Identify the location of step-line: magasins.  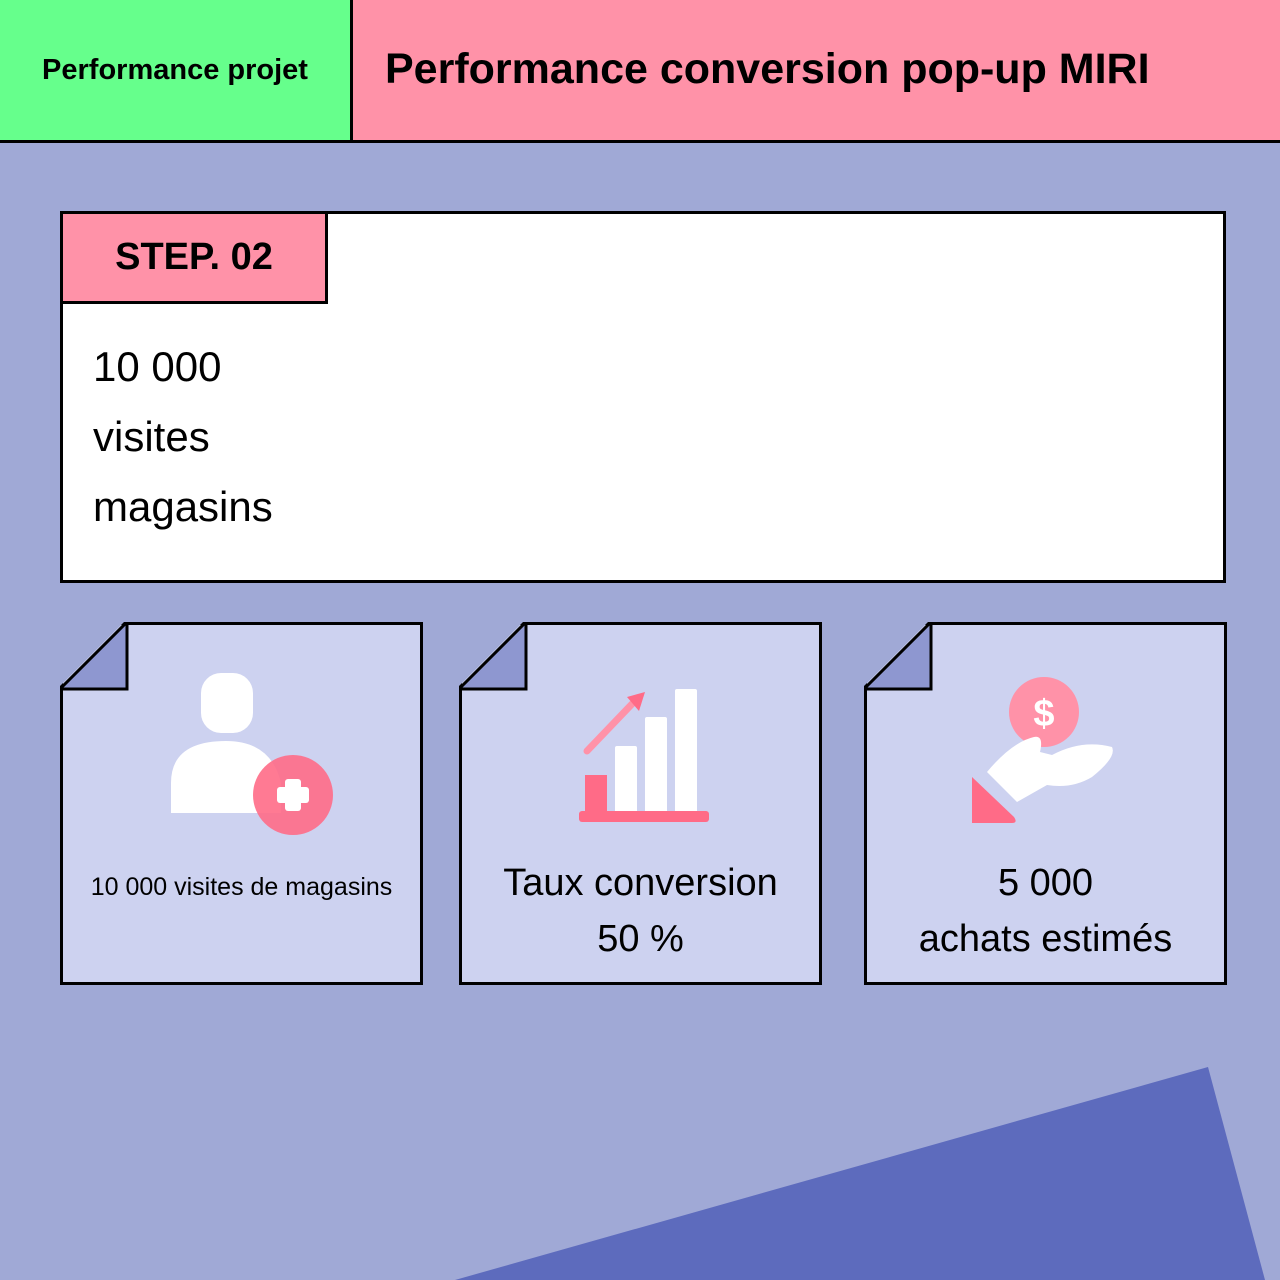
(183, 506).